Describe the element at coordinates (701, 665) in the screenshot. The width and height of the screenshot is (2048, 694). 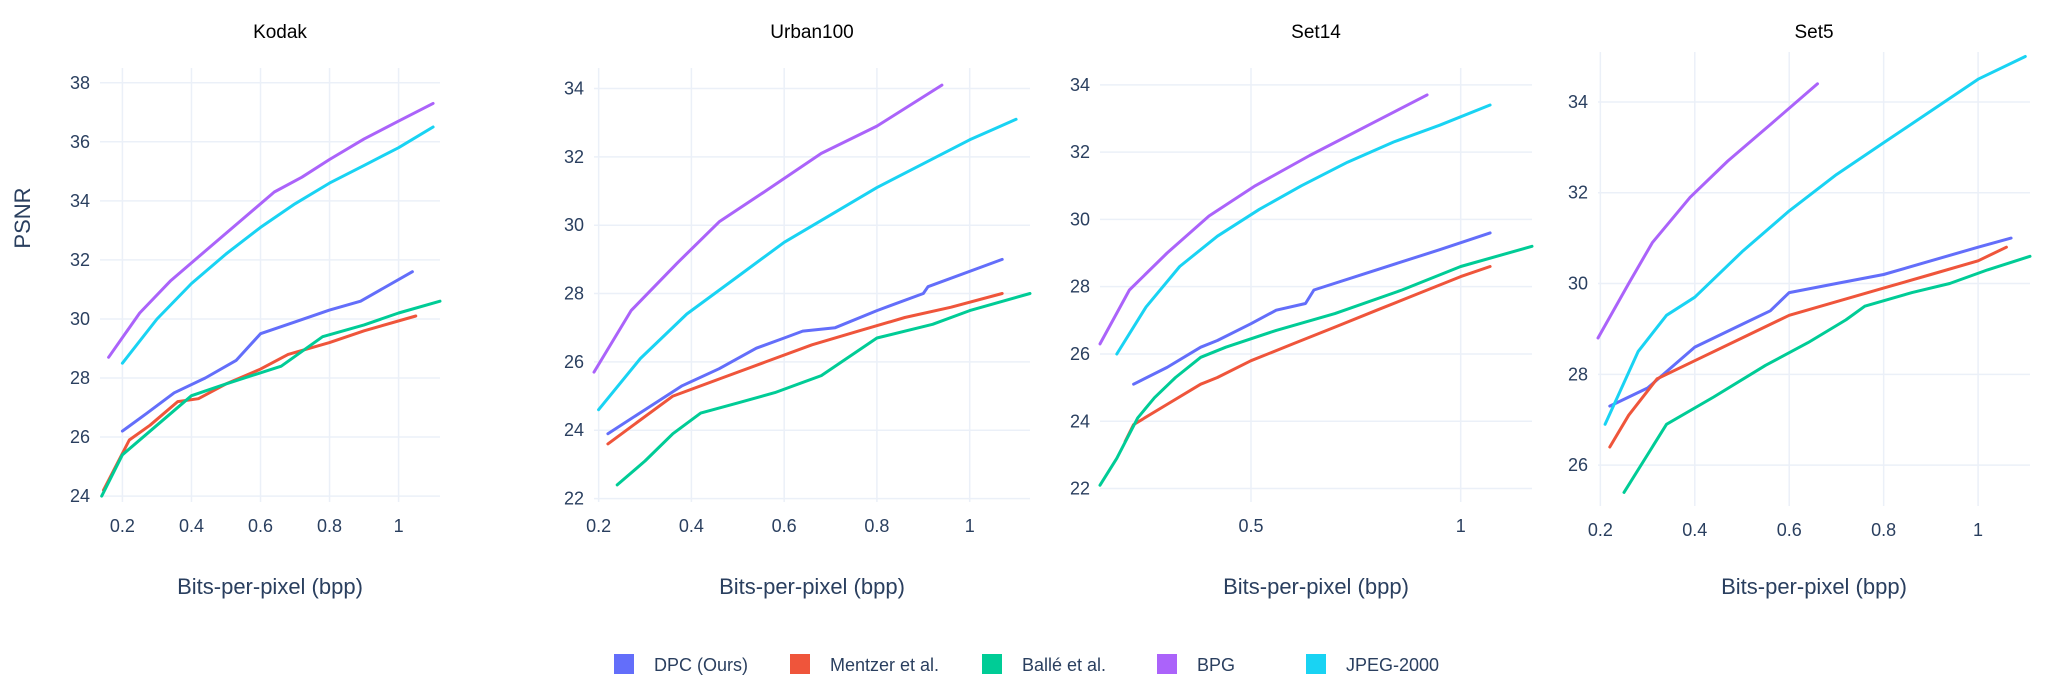
I see `legend-label: DPC (Ours)` at that location.